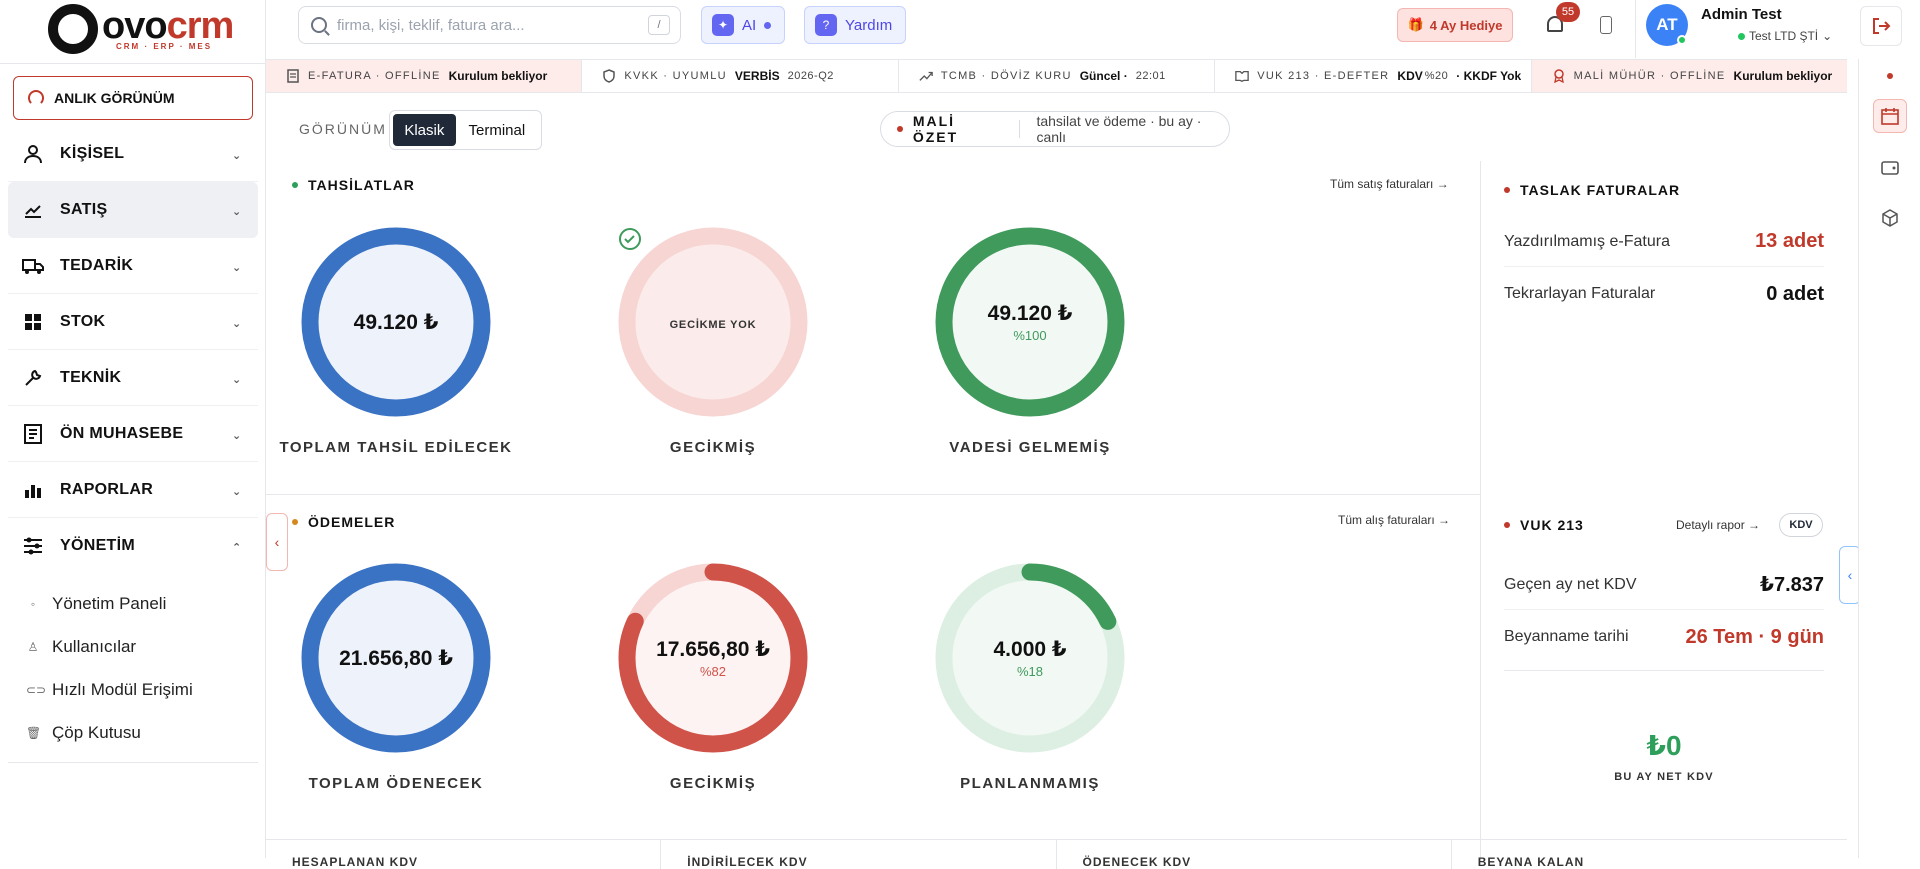 The height and width of the screenshot is (869, 1920). What do you see at coordinates (1057, 76) in the screenshot?
I see `status-tcmb: TCMB · DÖVİZ KURU Güncel · 22:01` at bounding box center [1057, 76].